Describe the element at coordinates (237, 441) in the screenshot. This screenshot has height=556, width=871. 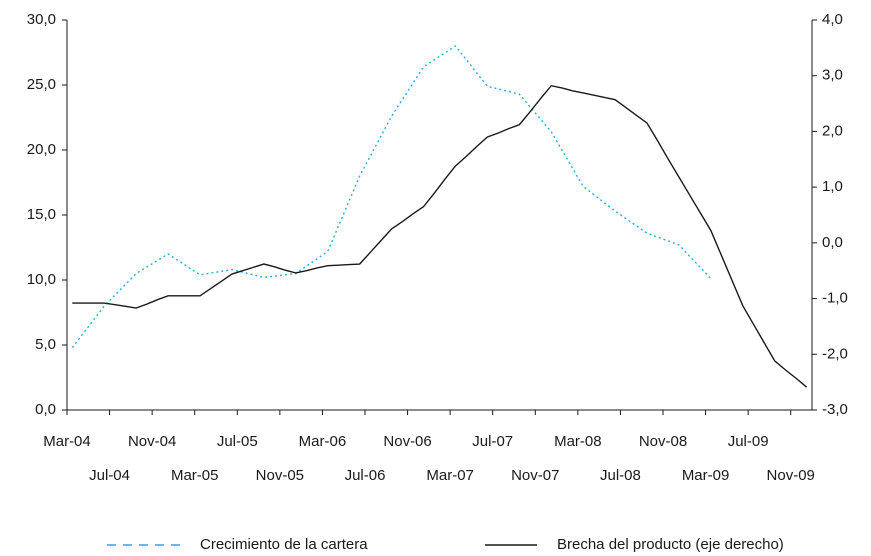
I see `x-tick-label: Jul-05` at that location.